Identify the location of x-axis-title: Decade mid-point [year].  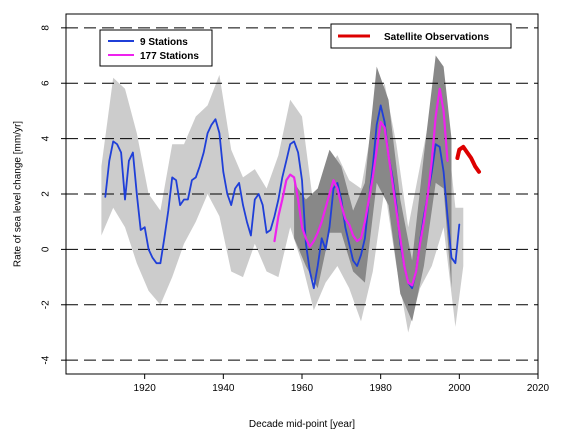
(302, 424).